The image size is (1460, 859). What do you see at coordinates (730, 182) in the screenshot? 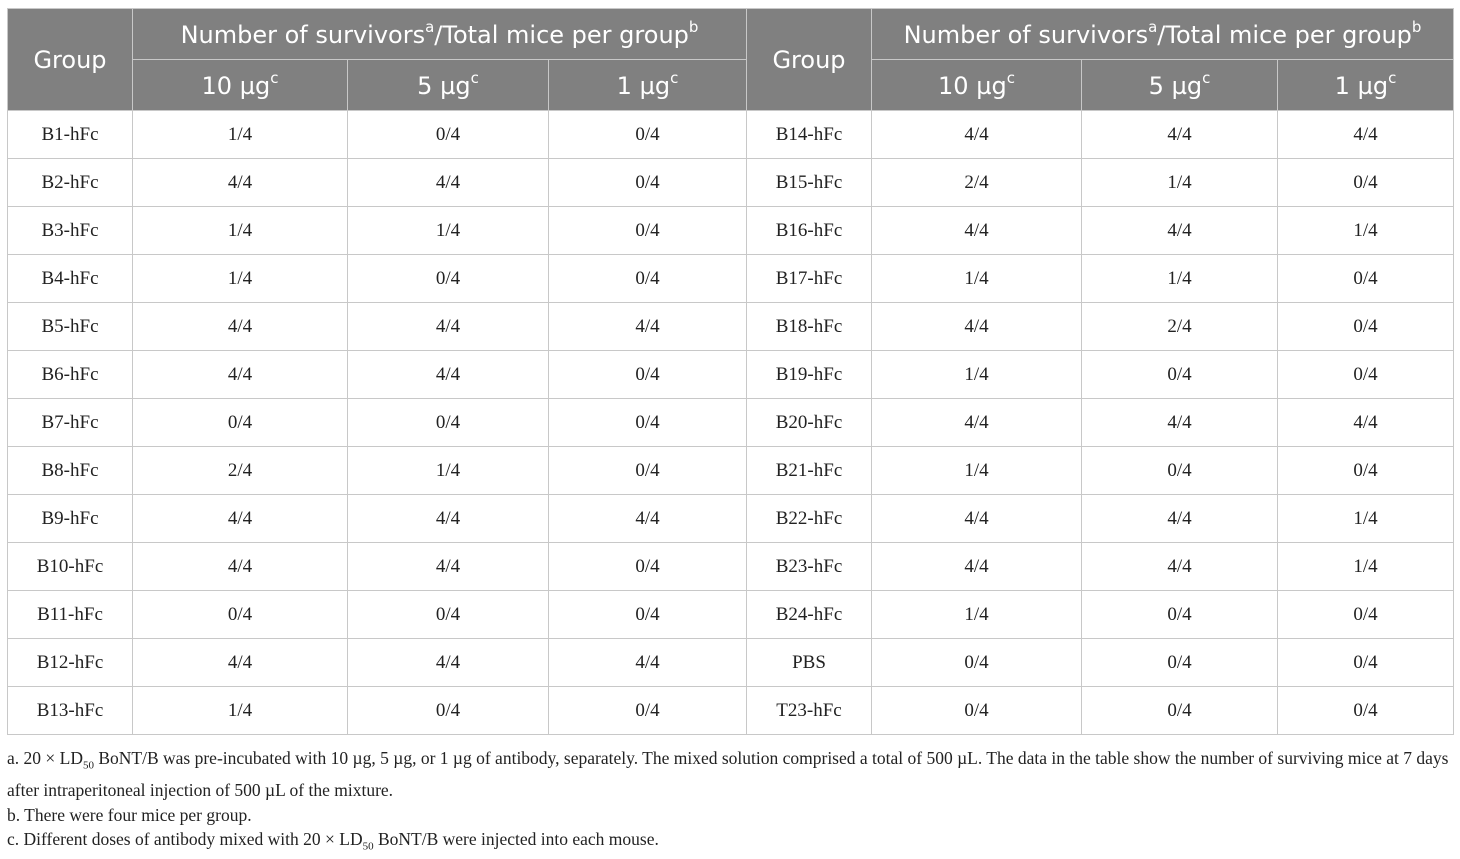
I see `table-row: B2-hFc 4/4 4/4 0/4 B15-hFc 2/4 1/4 0/4` at bounding box center [730, 182].